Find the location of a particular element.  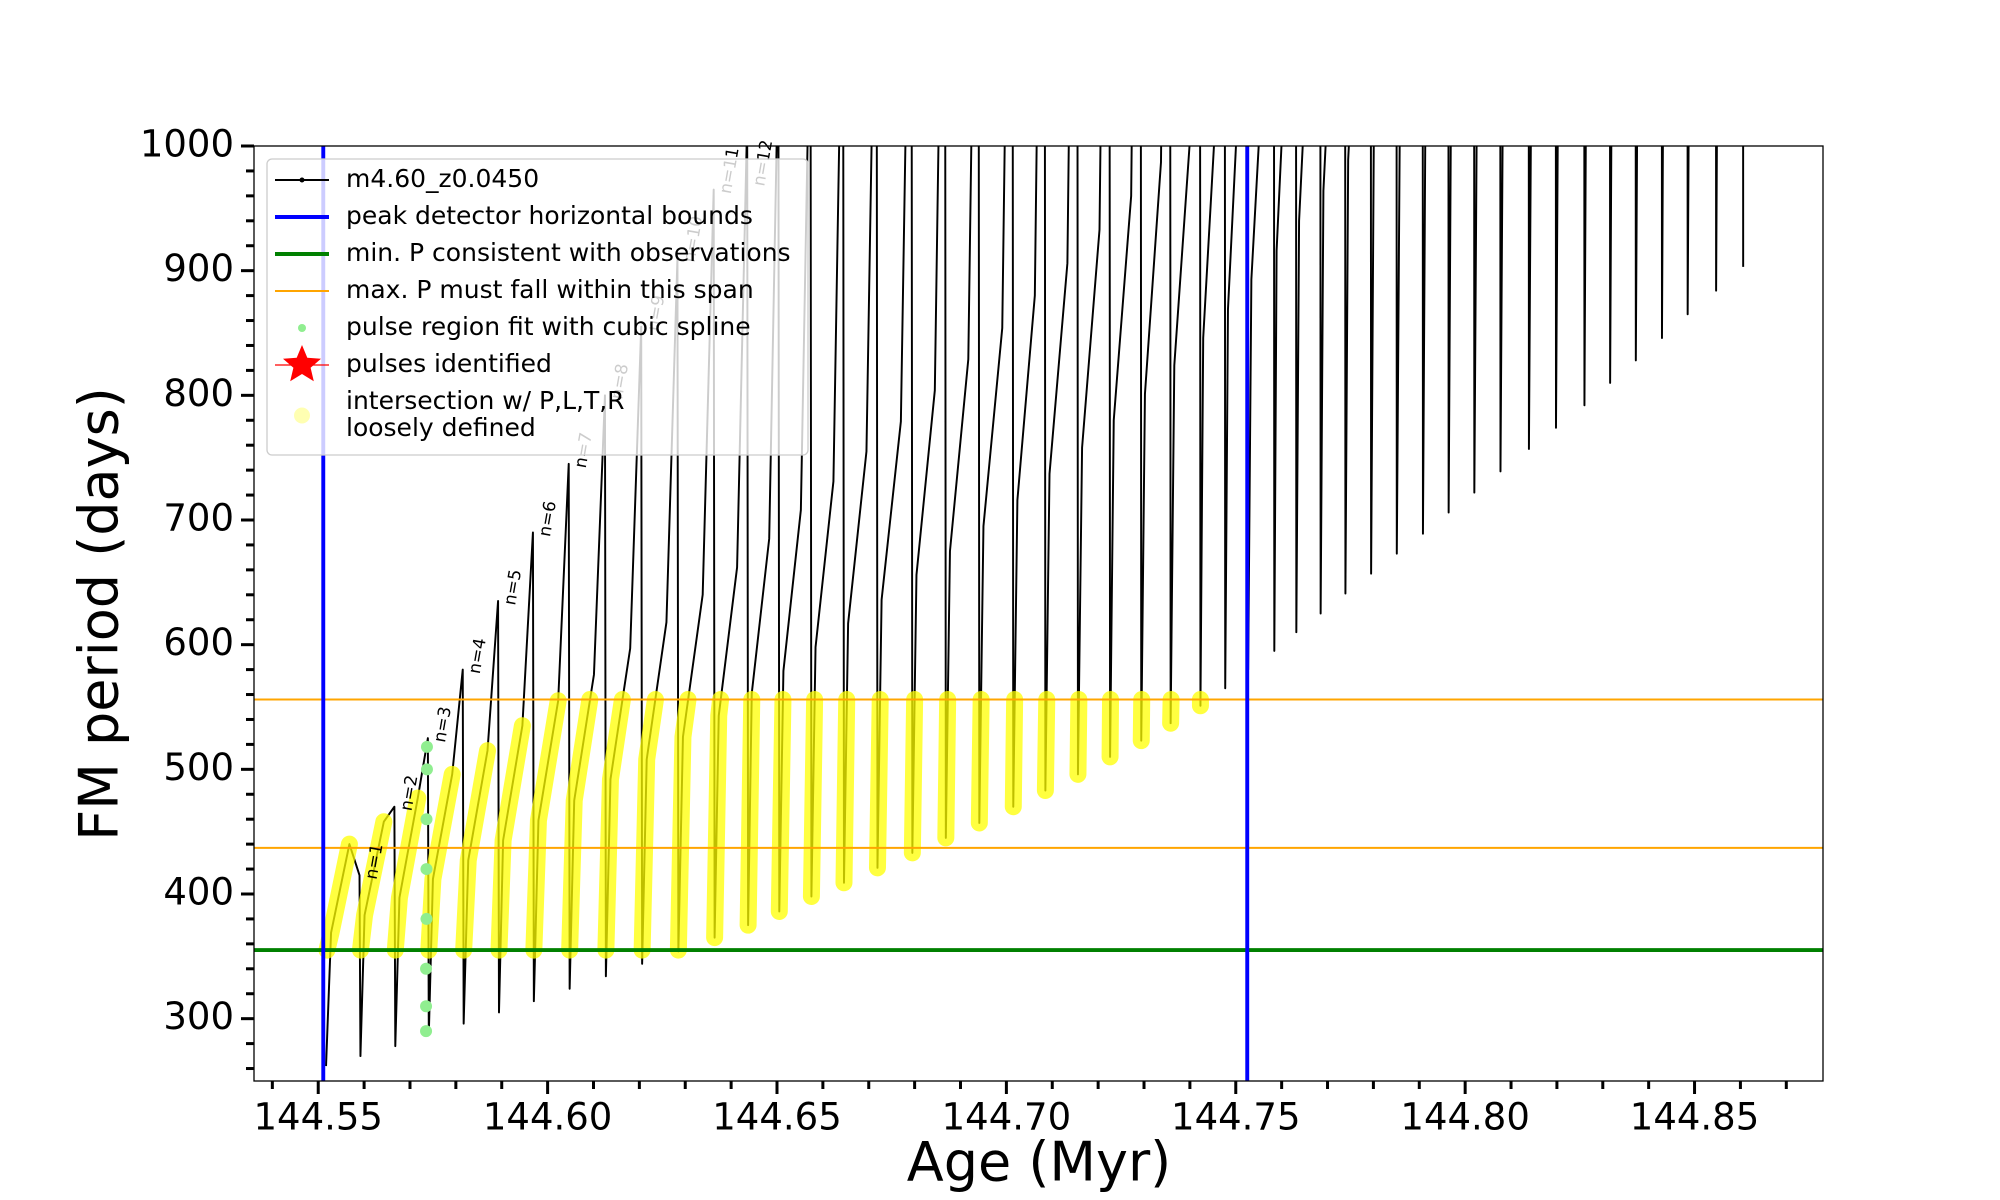

legend-marker-dot is located at coordinates (302, 180).